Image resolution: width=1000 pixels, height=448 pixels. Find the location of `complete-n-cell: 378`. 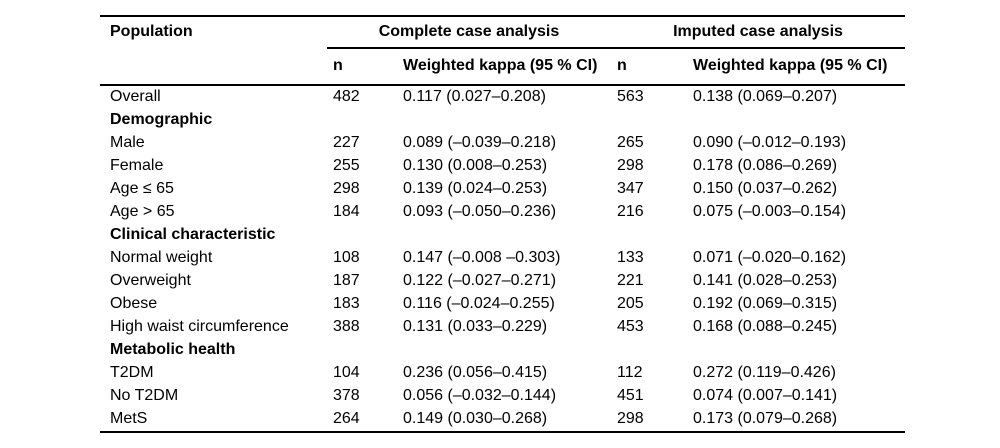

complete-n-cell: 378 is located at coordinates (346, 395).